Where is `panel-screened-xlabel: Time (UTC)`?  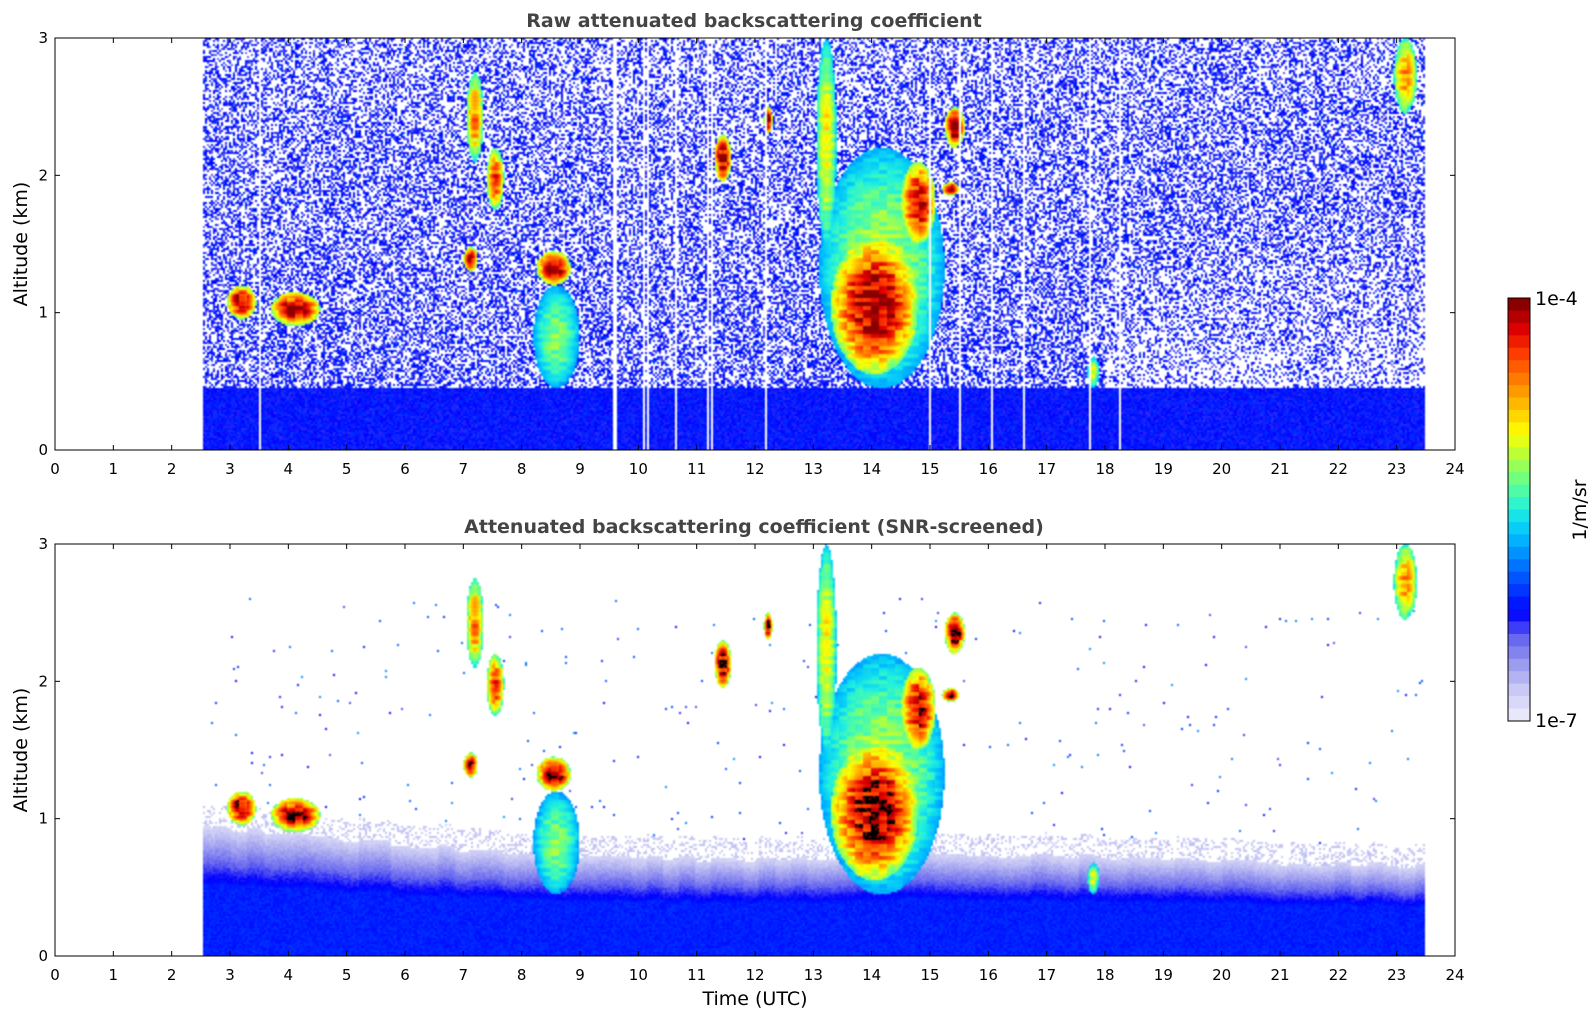
panel-screened-xlabel: Time (UTC) is located at coordinates (754, 999).